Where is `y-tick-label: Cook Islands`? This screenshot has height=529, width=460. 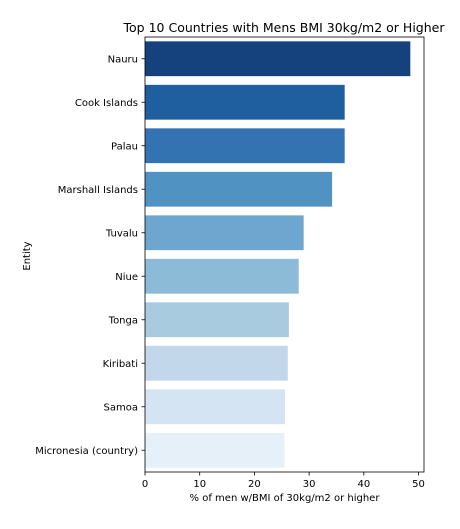 y-tick-label: Cook Islands is located at coordinates (106, 103).